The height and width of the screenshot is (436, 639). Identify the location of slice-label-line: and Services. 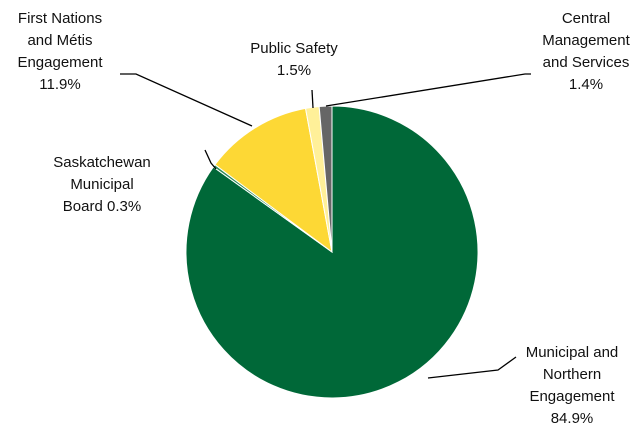
(586, 62).